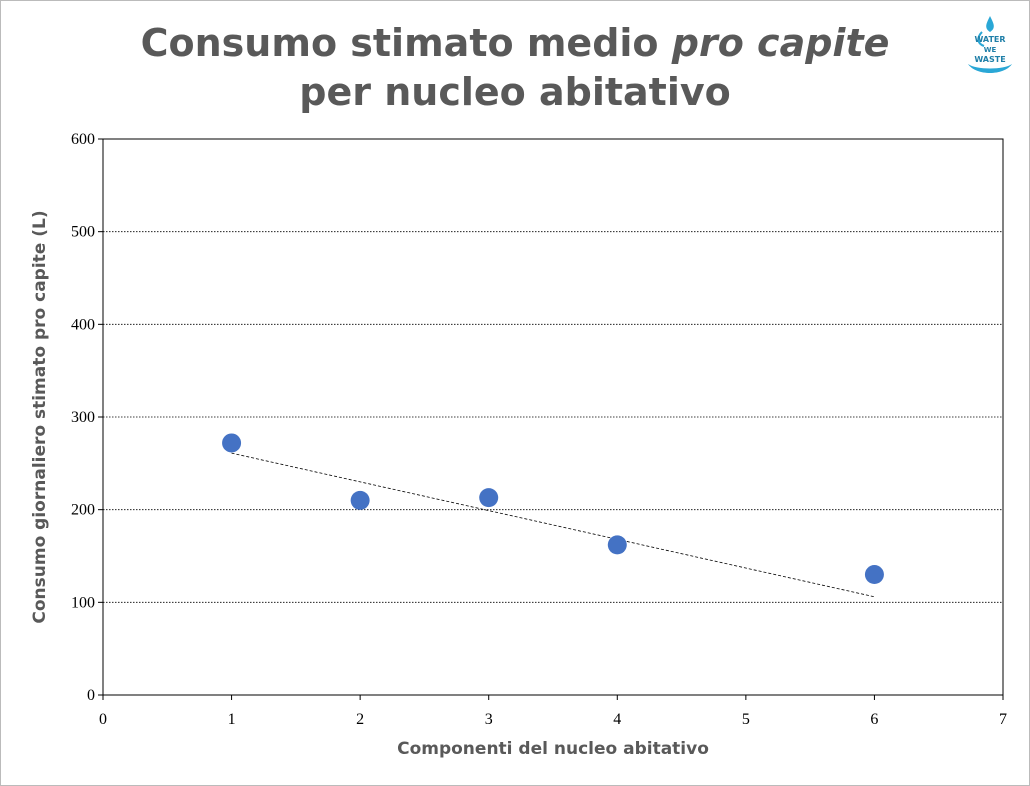 Image resolution: width=1030 pixels, height=786 pixels. What do you see at coordinates (360, 719) in the screenshot?
I see `x-tick-label: 2` at bounding box center [360, 719].